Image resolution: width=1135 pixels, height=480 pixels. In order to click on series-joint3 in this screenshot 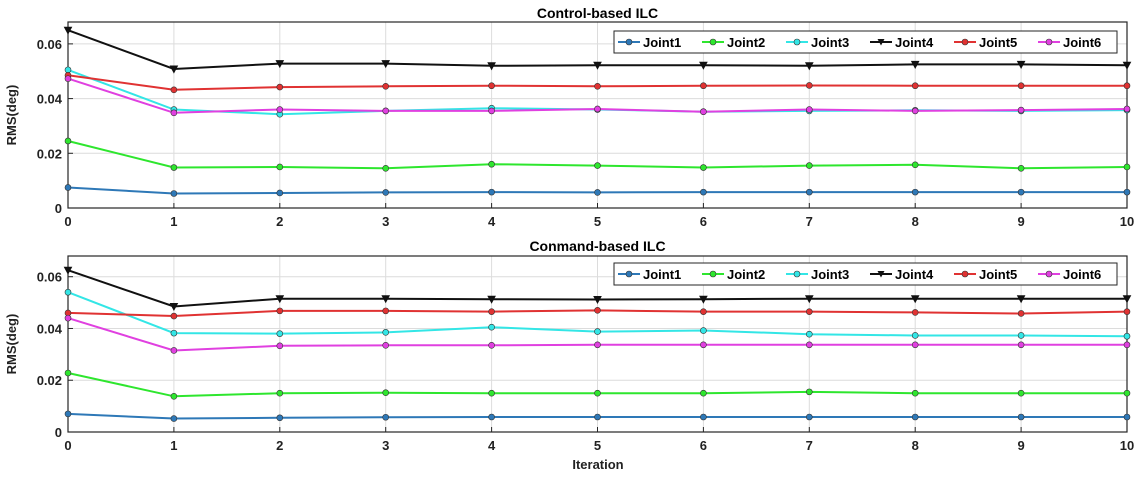, I will do `click(597, 314)`.